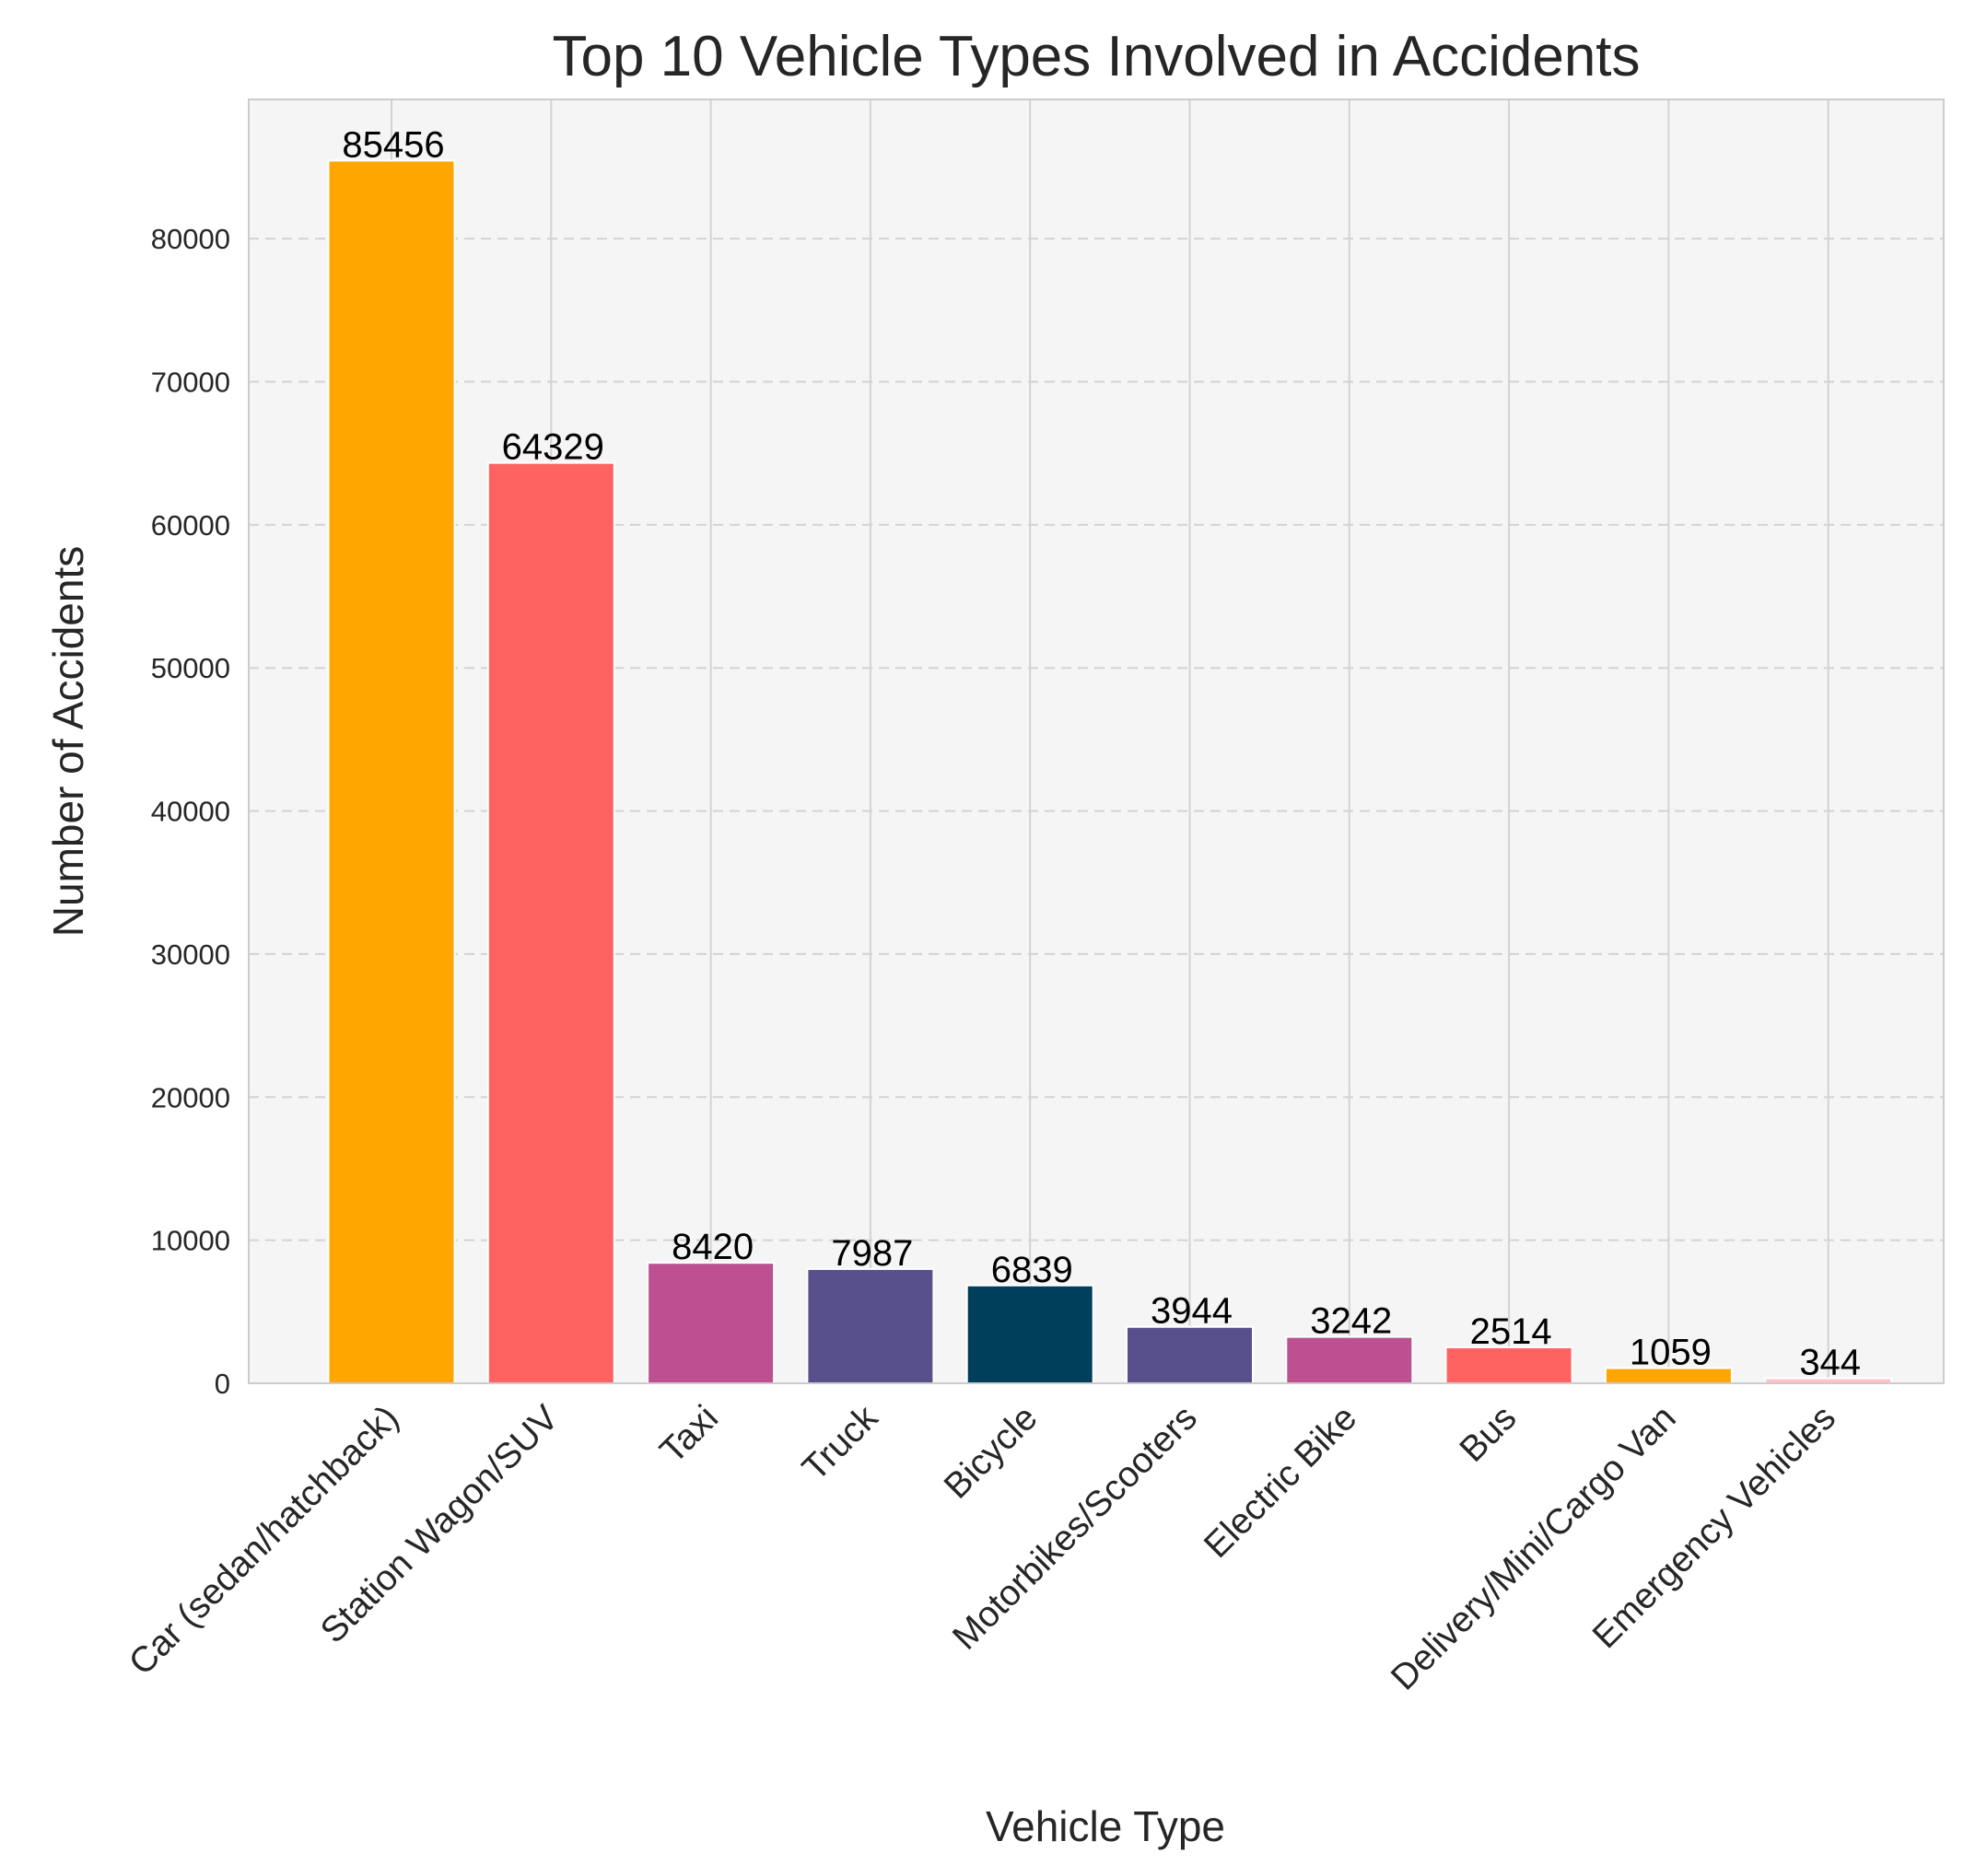 The width and height of the screenshot is (1987, 1876). I want to click on y-tick-label: 30000, so click(190, 954).